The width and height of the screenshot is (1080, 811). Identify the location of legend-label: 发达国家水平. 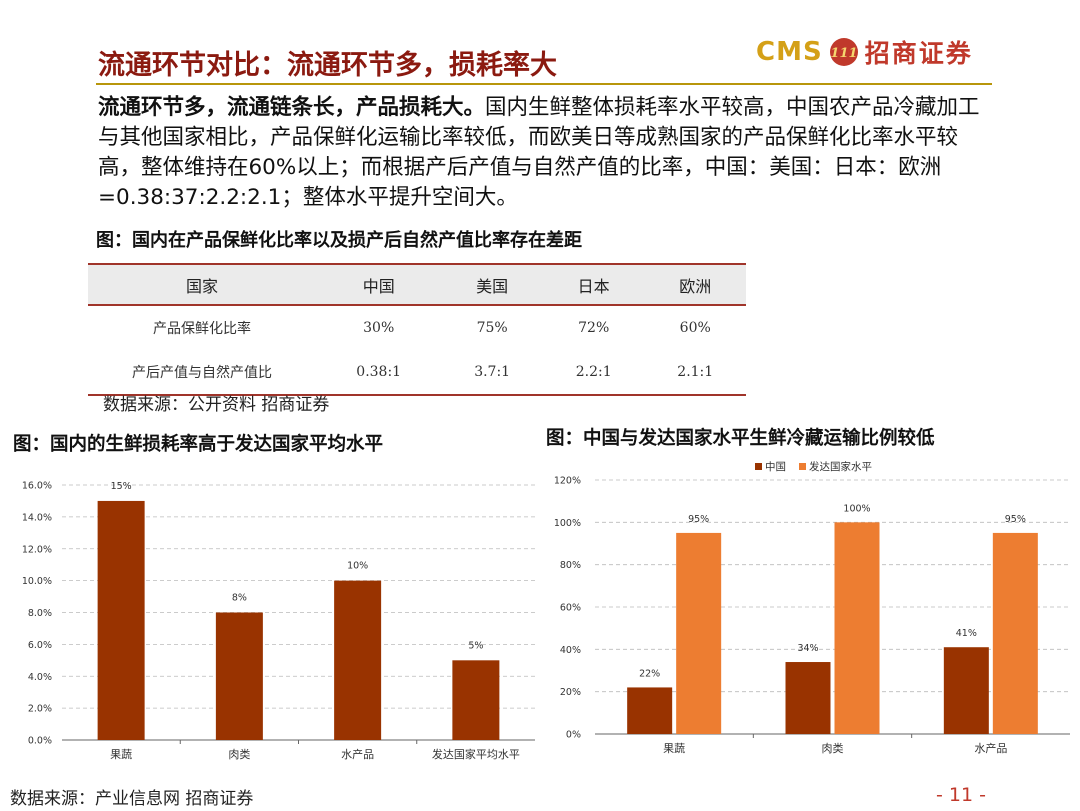
(840, 466).